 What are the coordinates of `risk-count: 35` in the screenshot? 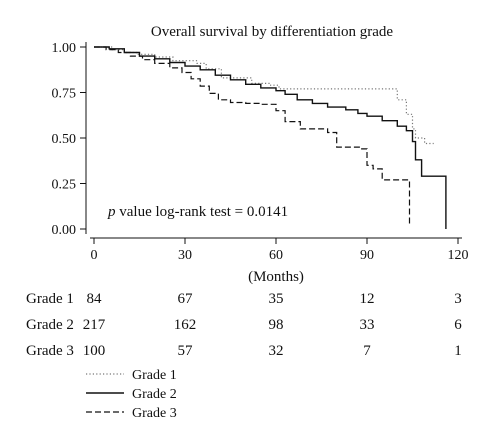 It's located at (276, 299).